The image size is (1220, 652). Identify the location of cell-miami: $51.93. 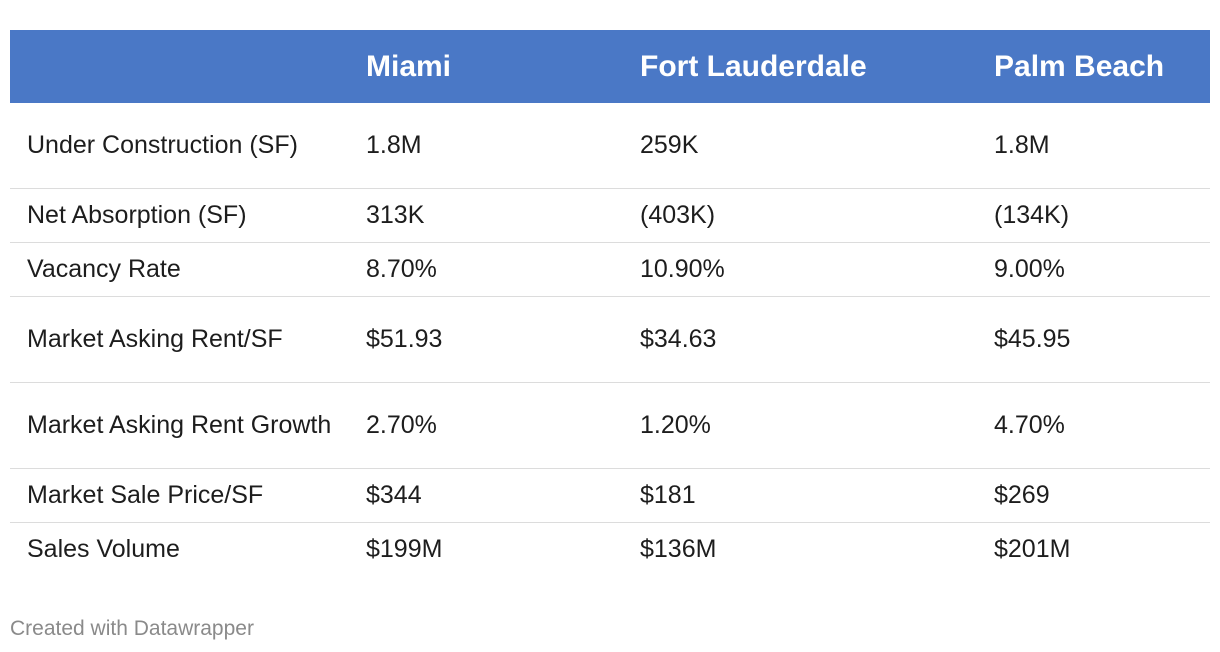
(503, 339).